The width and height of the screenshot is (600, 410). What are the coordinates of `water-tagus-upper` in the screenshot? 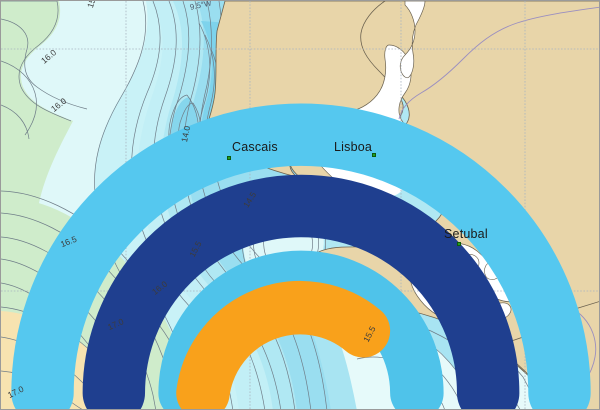 It's located at (412, 40).